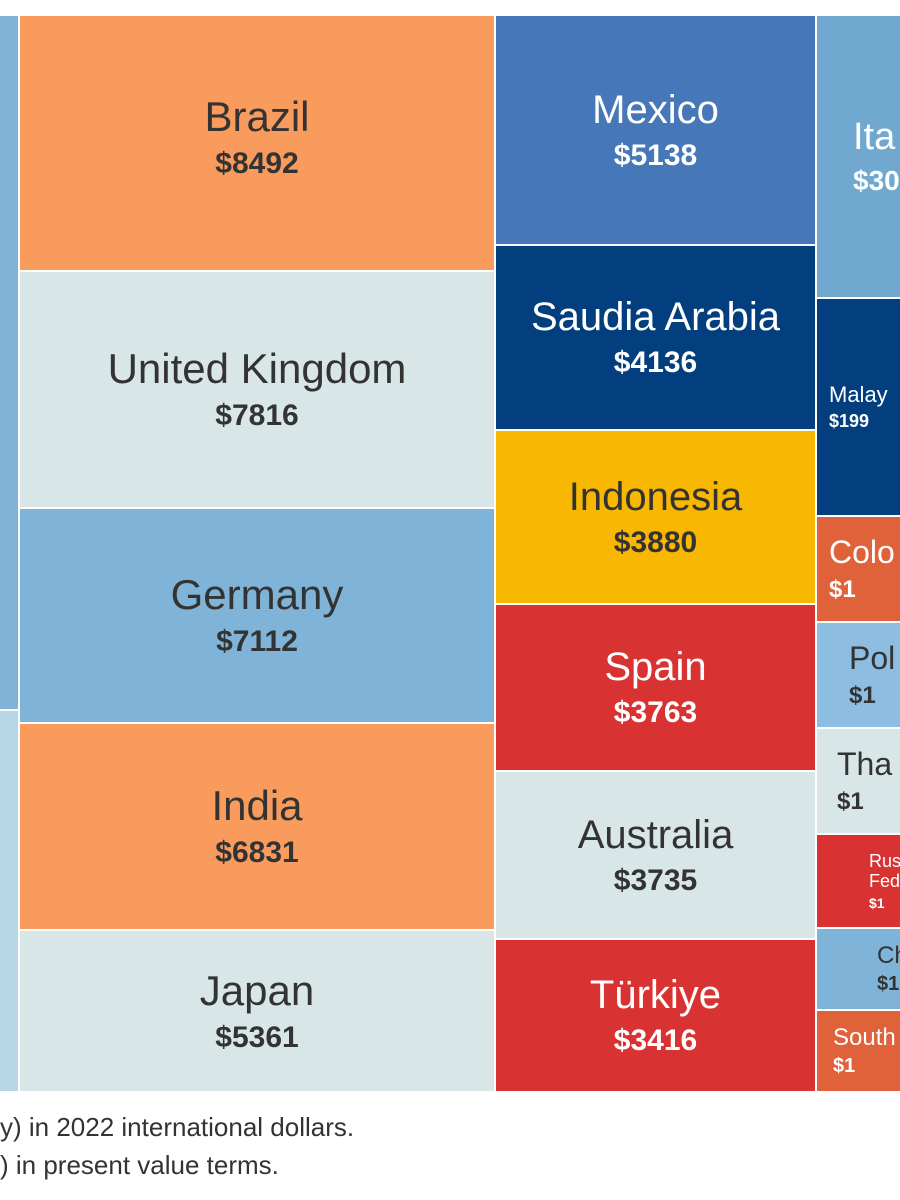 The height and width of the screenshot is (1200, 900). Describe the element at coordinates (257, 990) in the screenshot. I see `cell-label: Japan` at that location.